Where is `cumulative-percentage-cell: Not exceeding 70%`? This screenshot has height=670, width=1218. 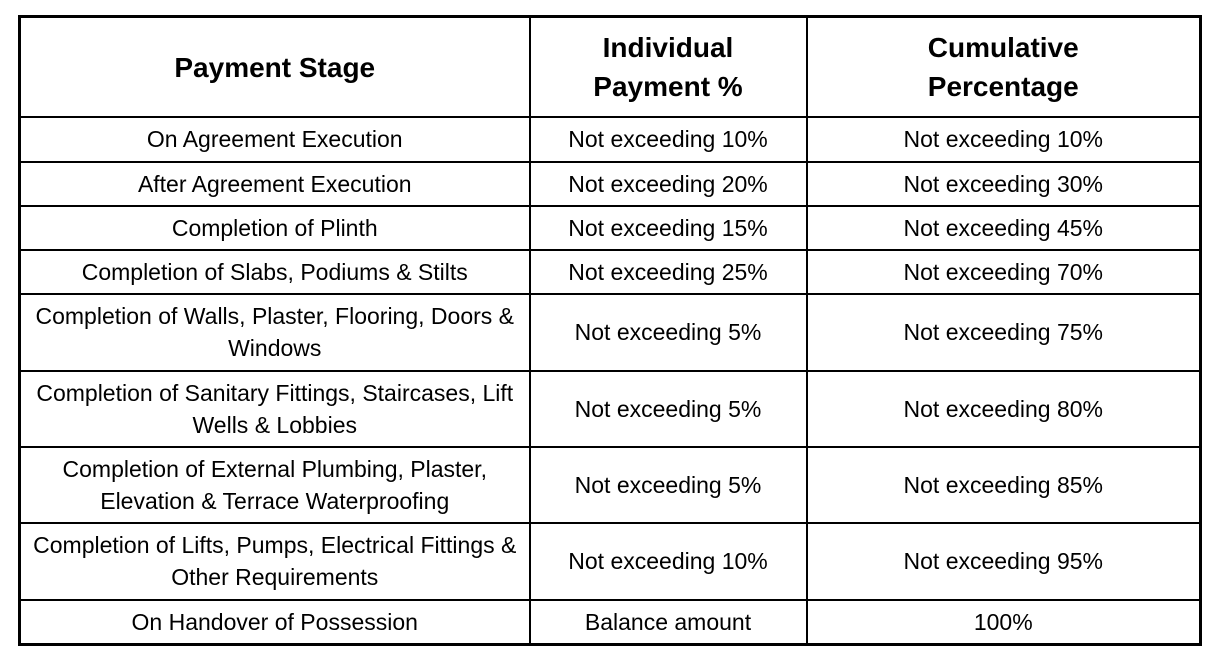
cumulative-percentage-cell: Not exceeding 70% is located at coordinates (1003, 272).